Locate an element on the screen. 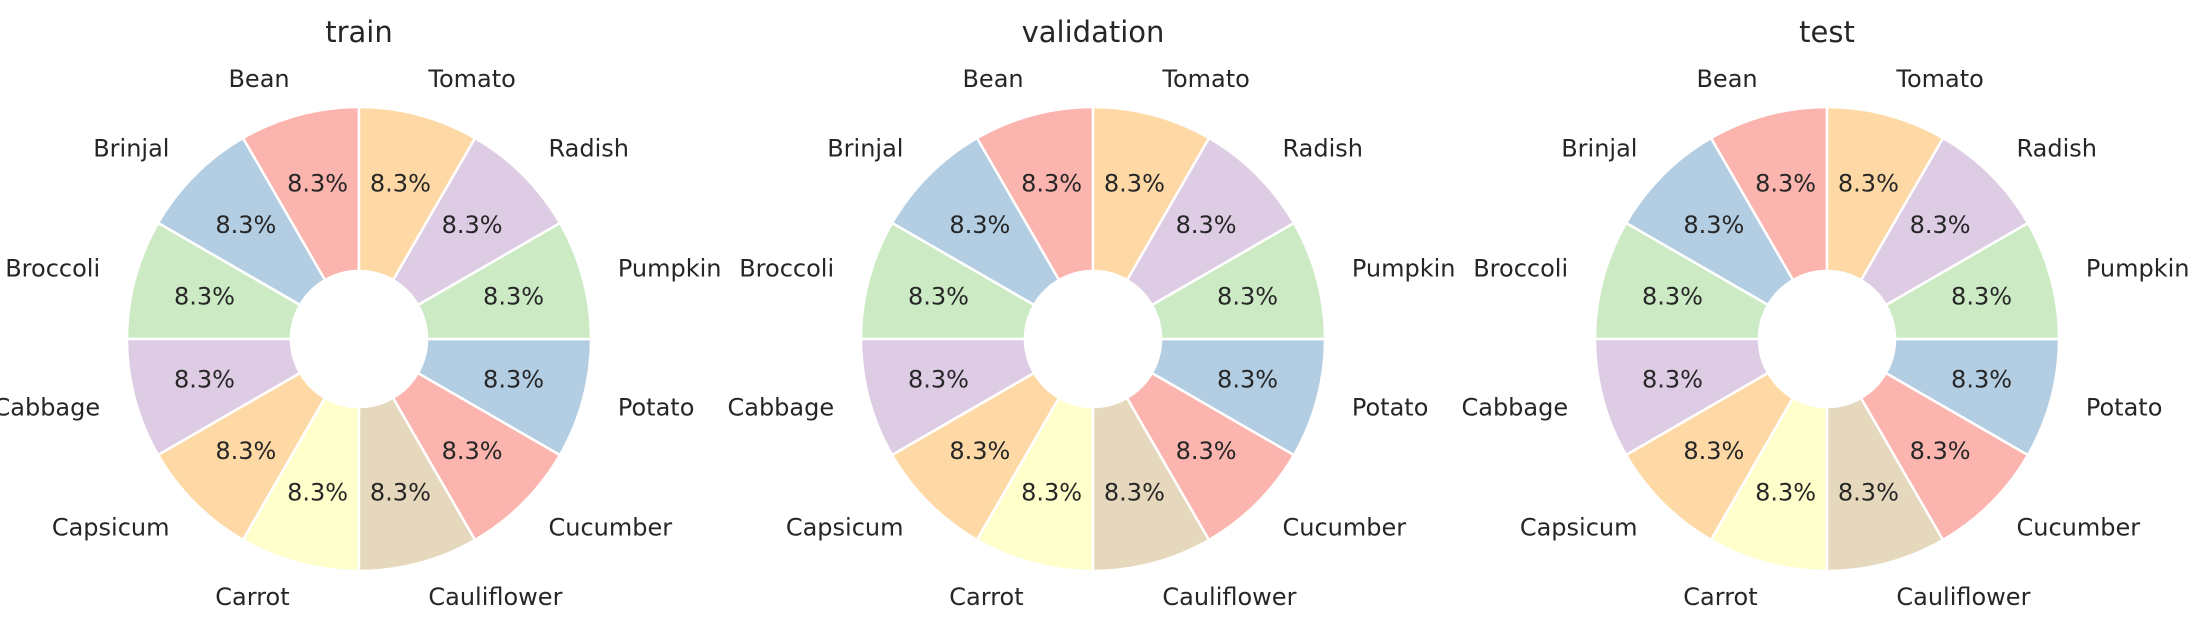  panel-title: validation is located at coordinates (1093, 32).